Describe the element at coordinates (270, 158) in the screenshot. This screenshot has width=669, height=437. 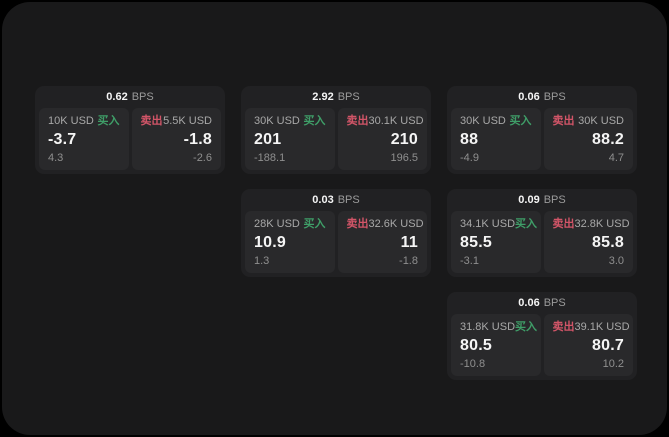
I see `buy-change: -188.1` at that location.